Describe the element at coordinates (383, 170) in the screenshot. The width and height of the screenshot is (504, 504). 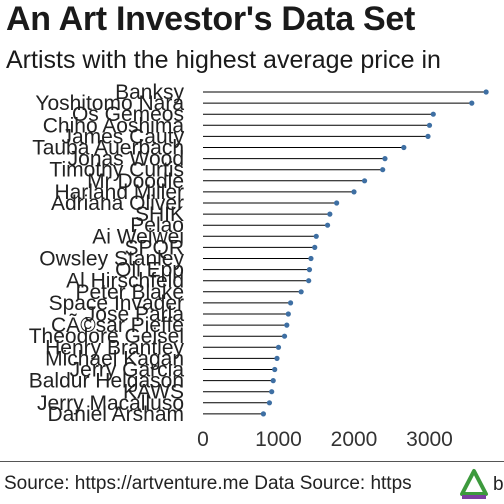
I see `dot-timothy-curtis` at that location.